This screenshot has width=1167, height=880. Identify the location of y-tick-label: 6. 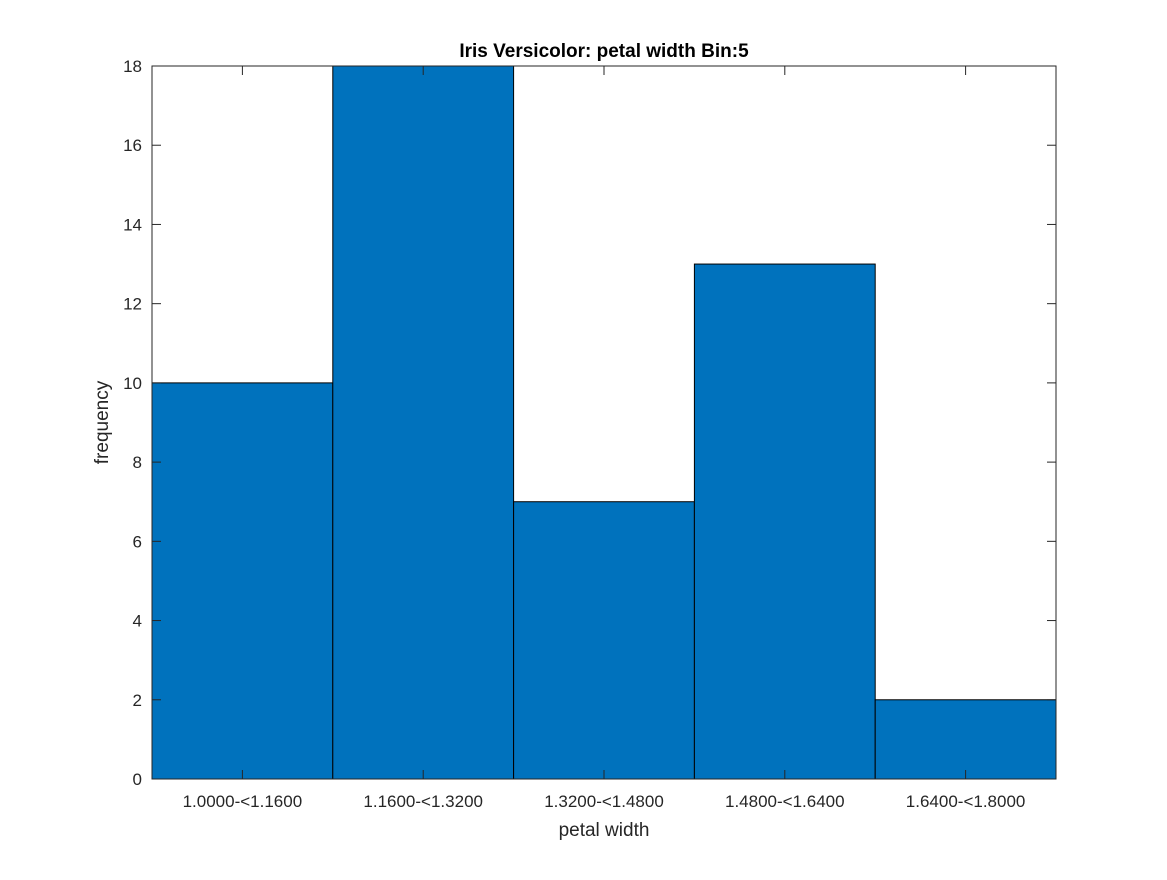
(137, 541).